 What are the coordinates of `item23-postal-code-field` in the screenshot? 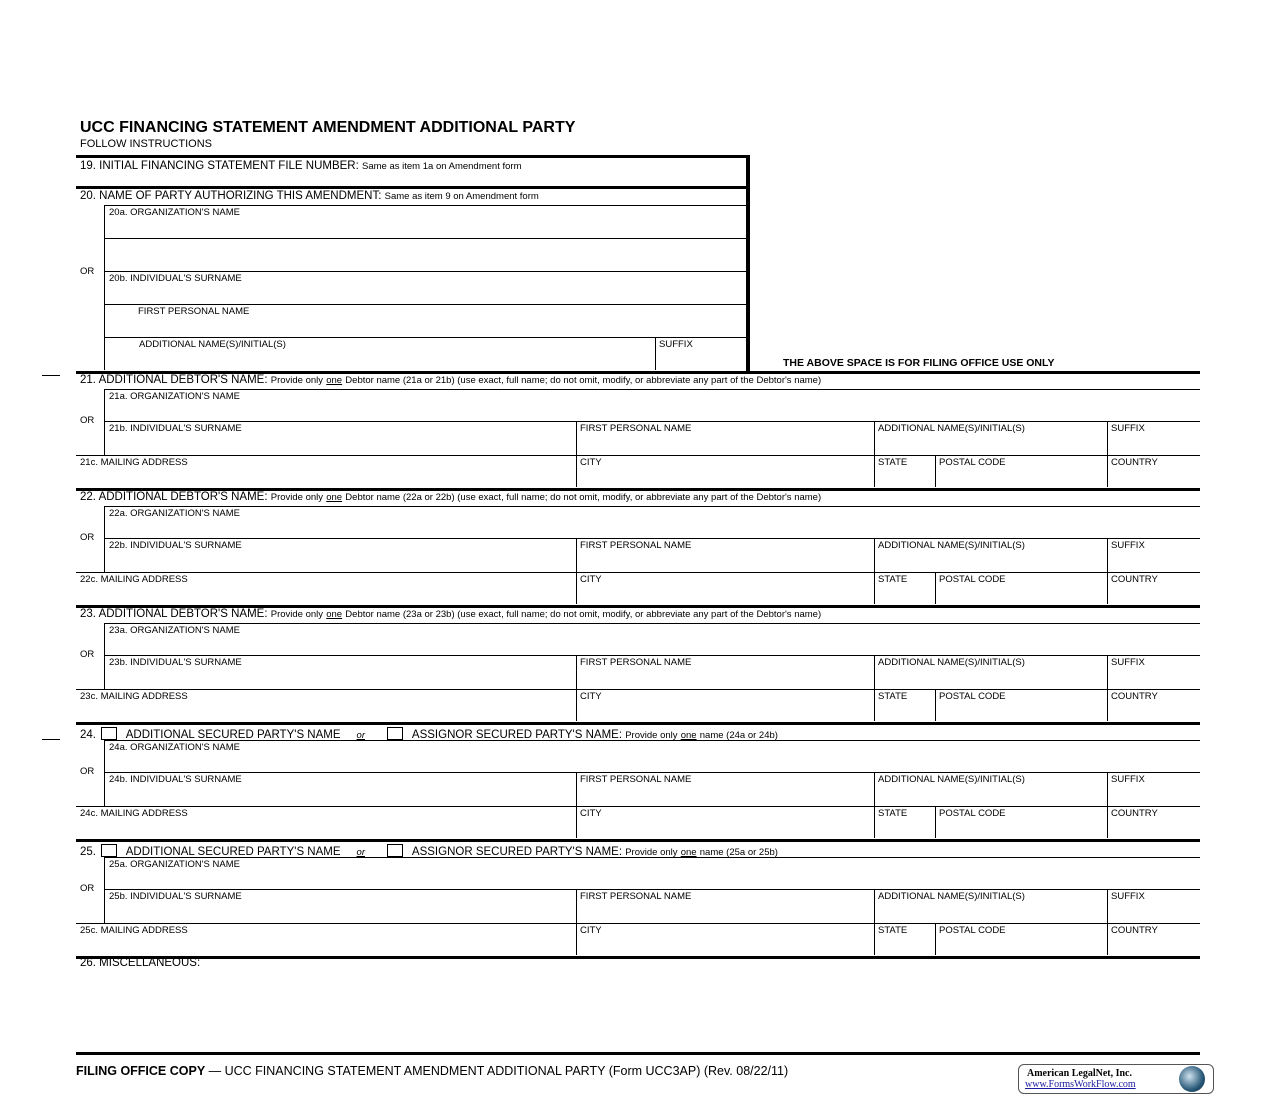 It's located at (1021, 705).